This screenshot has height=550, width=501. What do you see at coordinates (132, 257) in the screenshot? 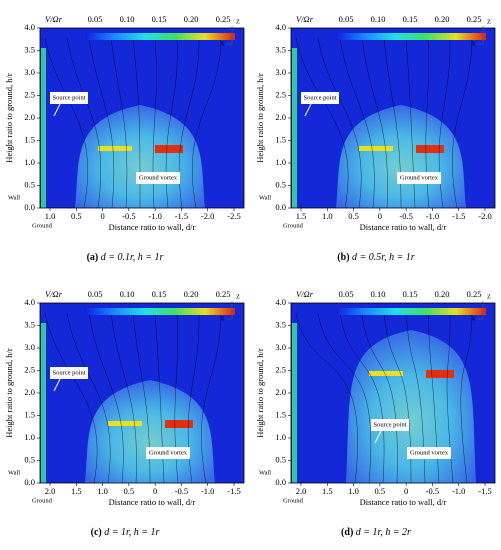
I see `caption-text: d = 0.1r, h = 1r` at bounding box center [132, 257].